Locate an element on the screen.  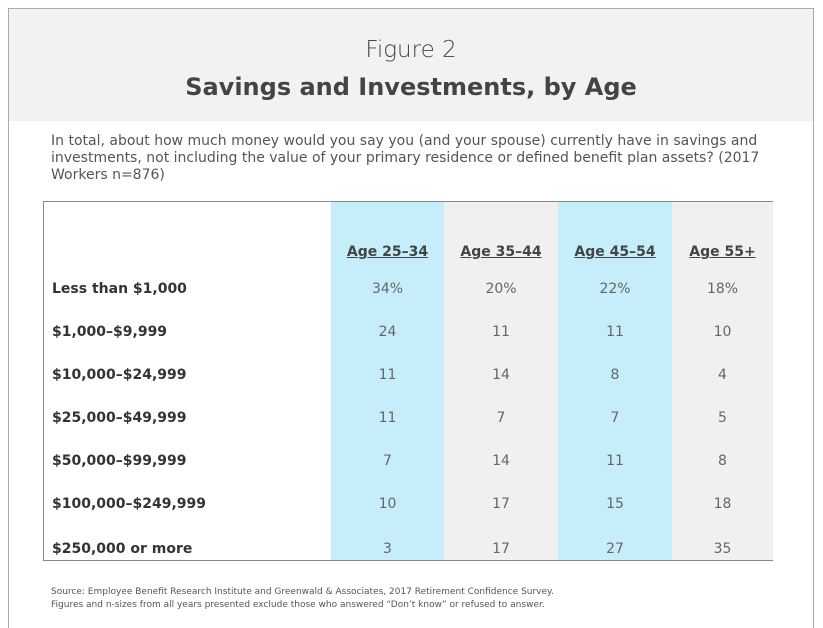
cell-value: 24 is located at coordinates (387, 332).